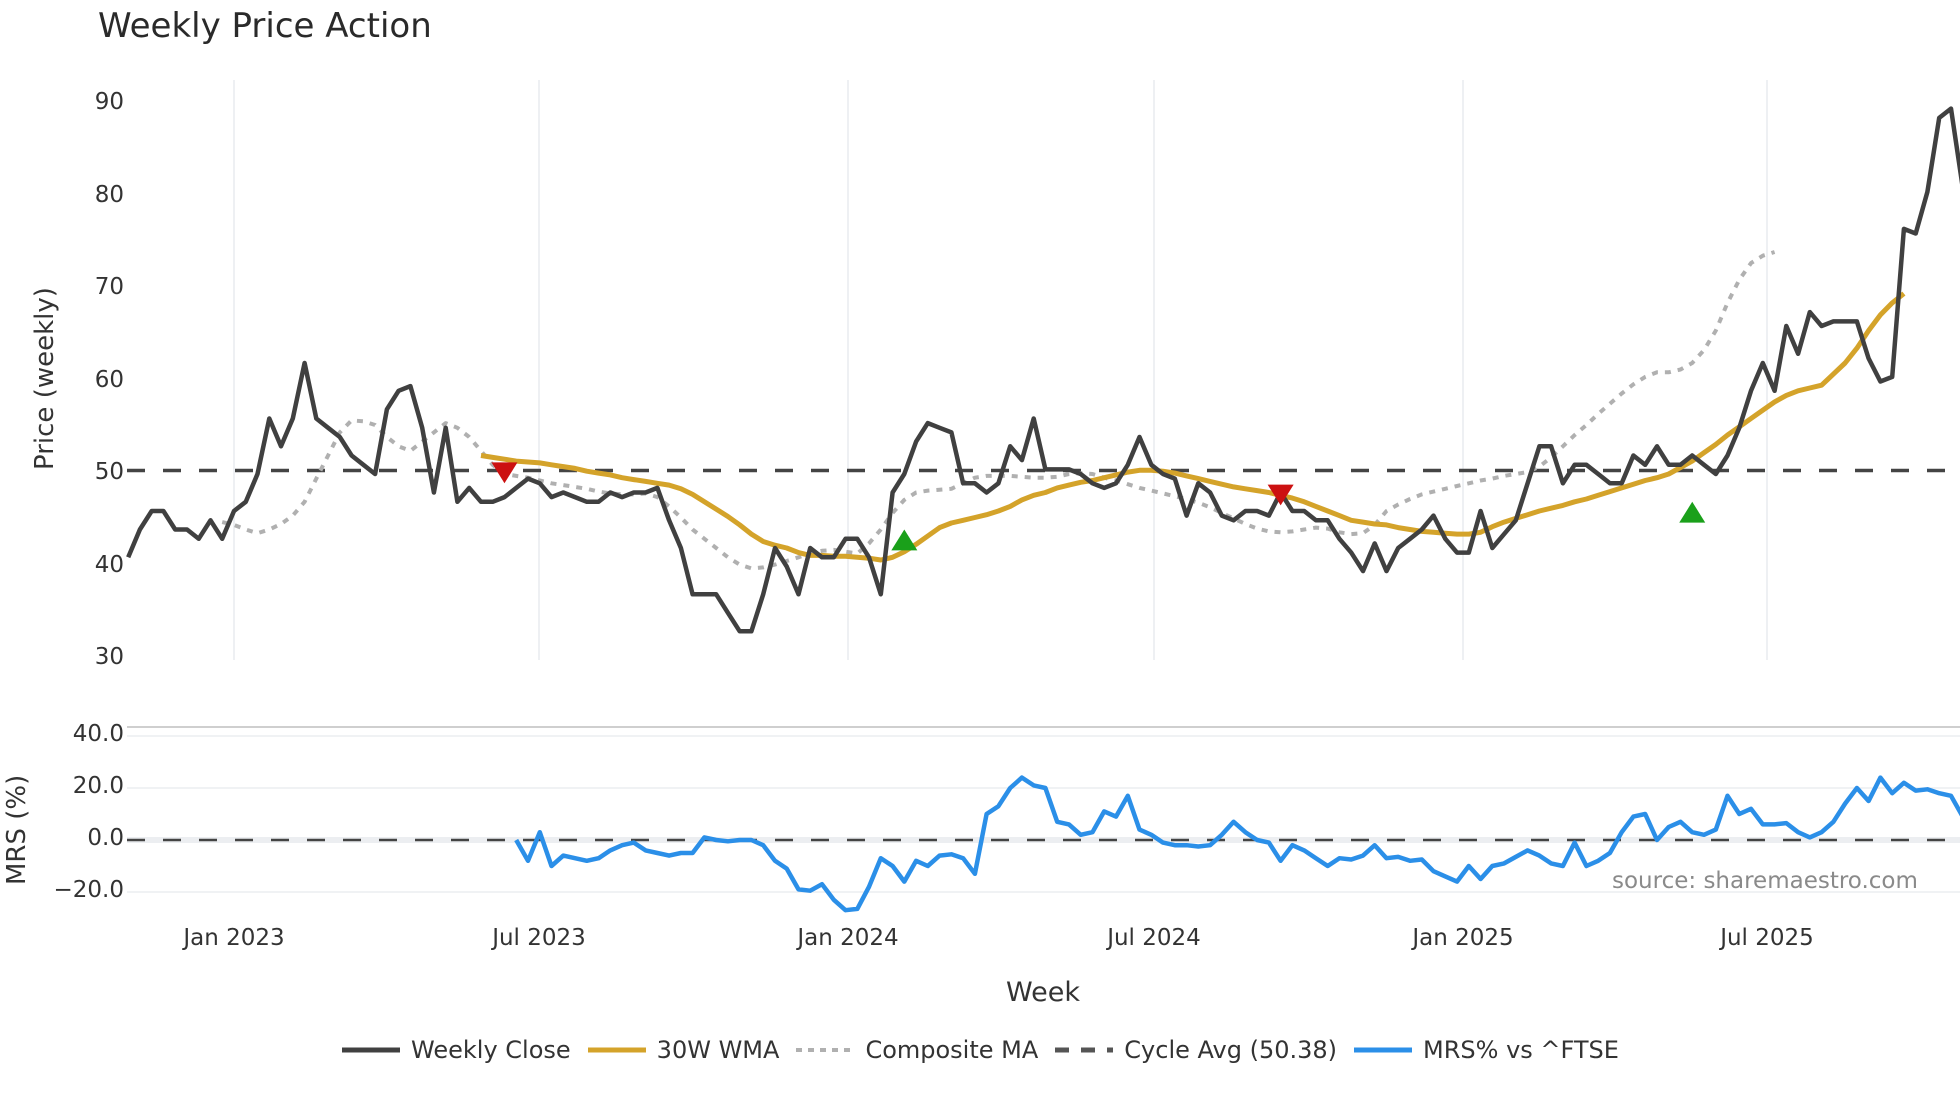 The height and width of the screenshot is (1102, 1960). What do you see at coordinates (1521, 1050) in the screenshot?
I see `legend-label: MRS% vs ^FTSE` at bounding box center [1521, 1050].